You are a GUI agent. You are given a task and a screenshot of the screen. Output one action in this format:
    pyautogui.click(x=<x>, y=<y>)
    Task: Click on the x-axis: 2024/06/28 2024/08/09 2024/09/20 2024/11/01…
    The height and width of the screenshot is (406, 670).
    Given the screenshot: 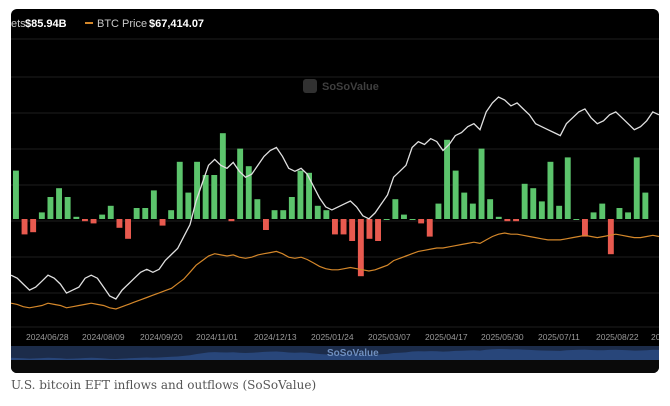 What is the action you would take?
    pyautogui.click(x=342, y=337)
    